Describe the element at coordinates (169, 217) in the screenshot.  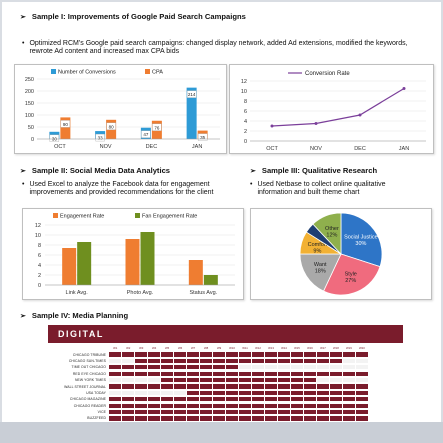
I see `legend-label: Fan Engagement Rate` at that location.